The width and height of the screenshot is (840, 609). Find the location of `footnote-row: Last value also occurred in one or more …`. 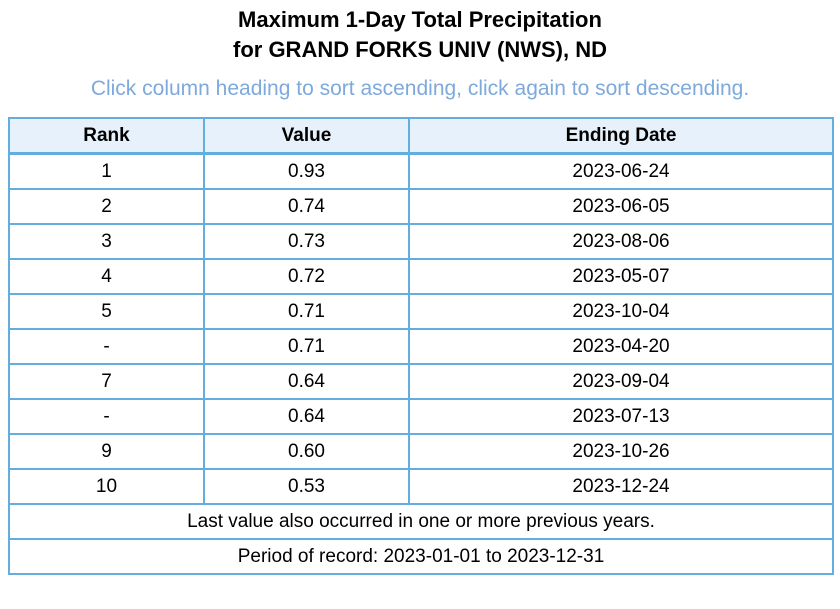

footnote-row: Last value also occurred in one or more … is located at coordinates (421, 521).